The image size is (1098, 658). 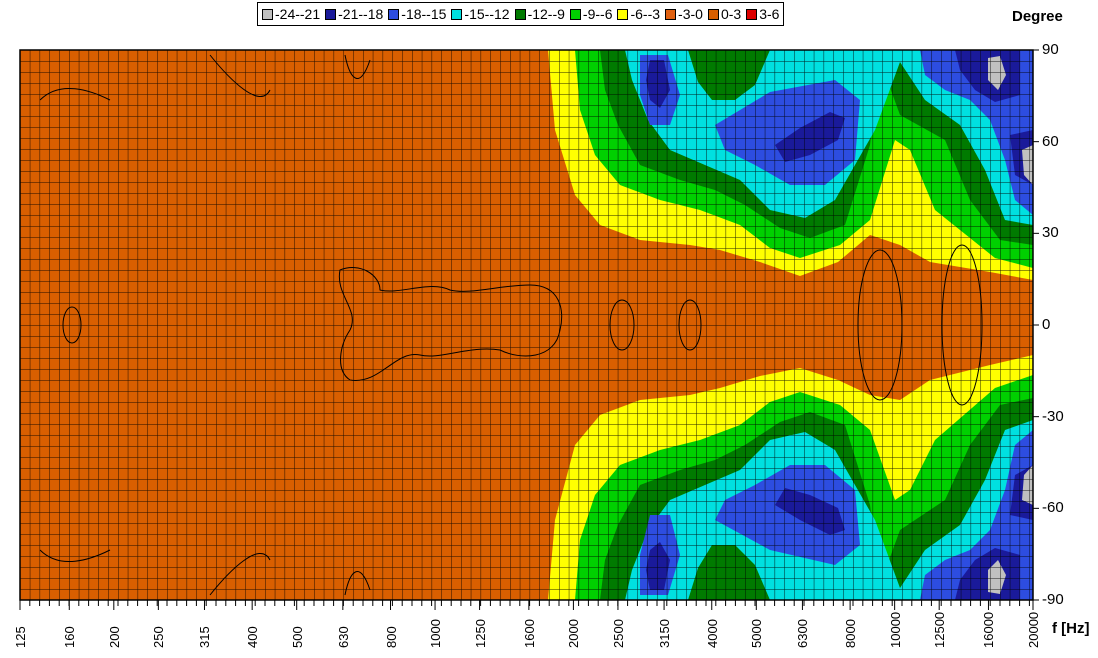 I want to click on x-tick-marks, so click(x=526, y=605).